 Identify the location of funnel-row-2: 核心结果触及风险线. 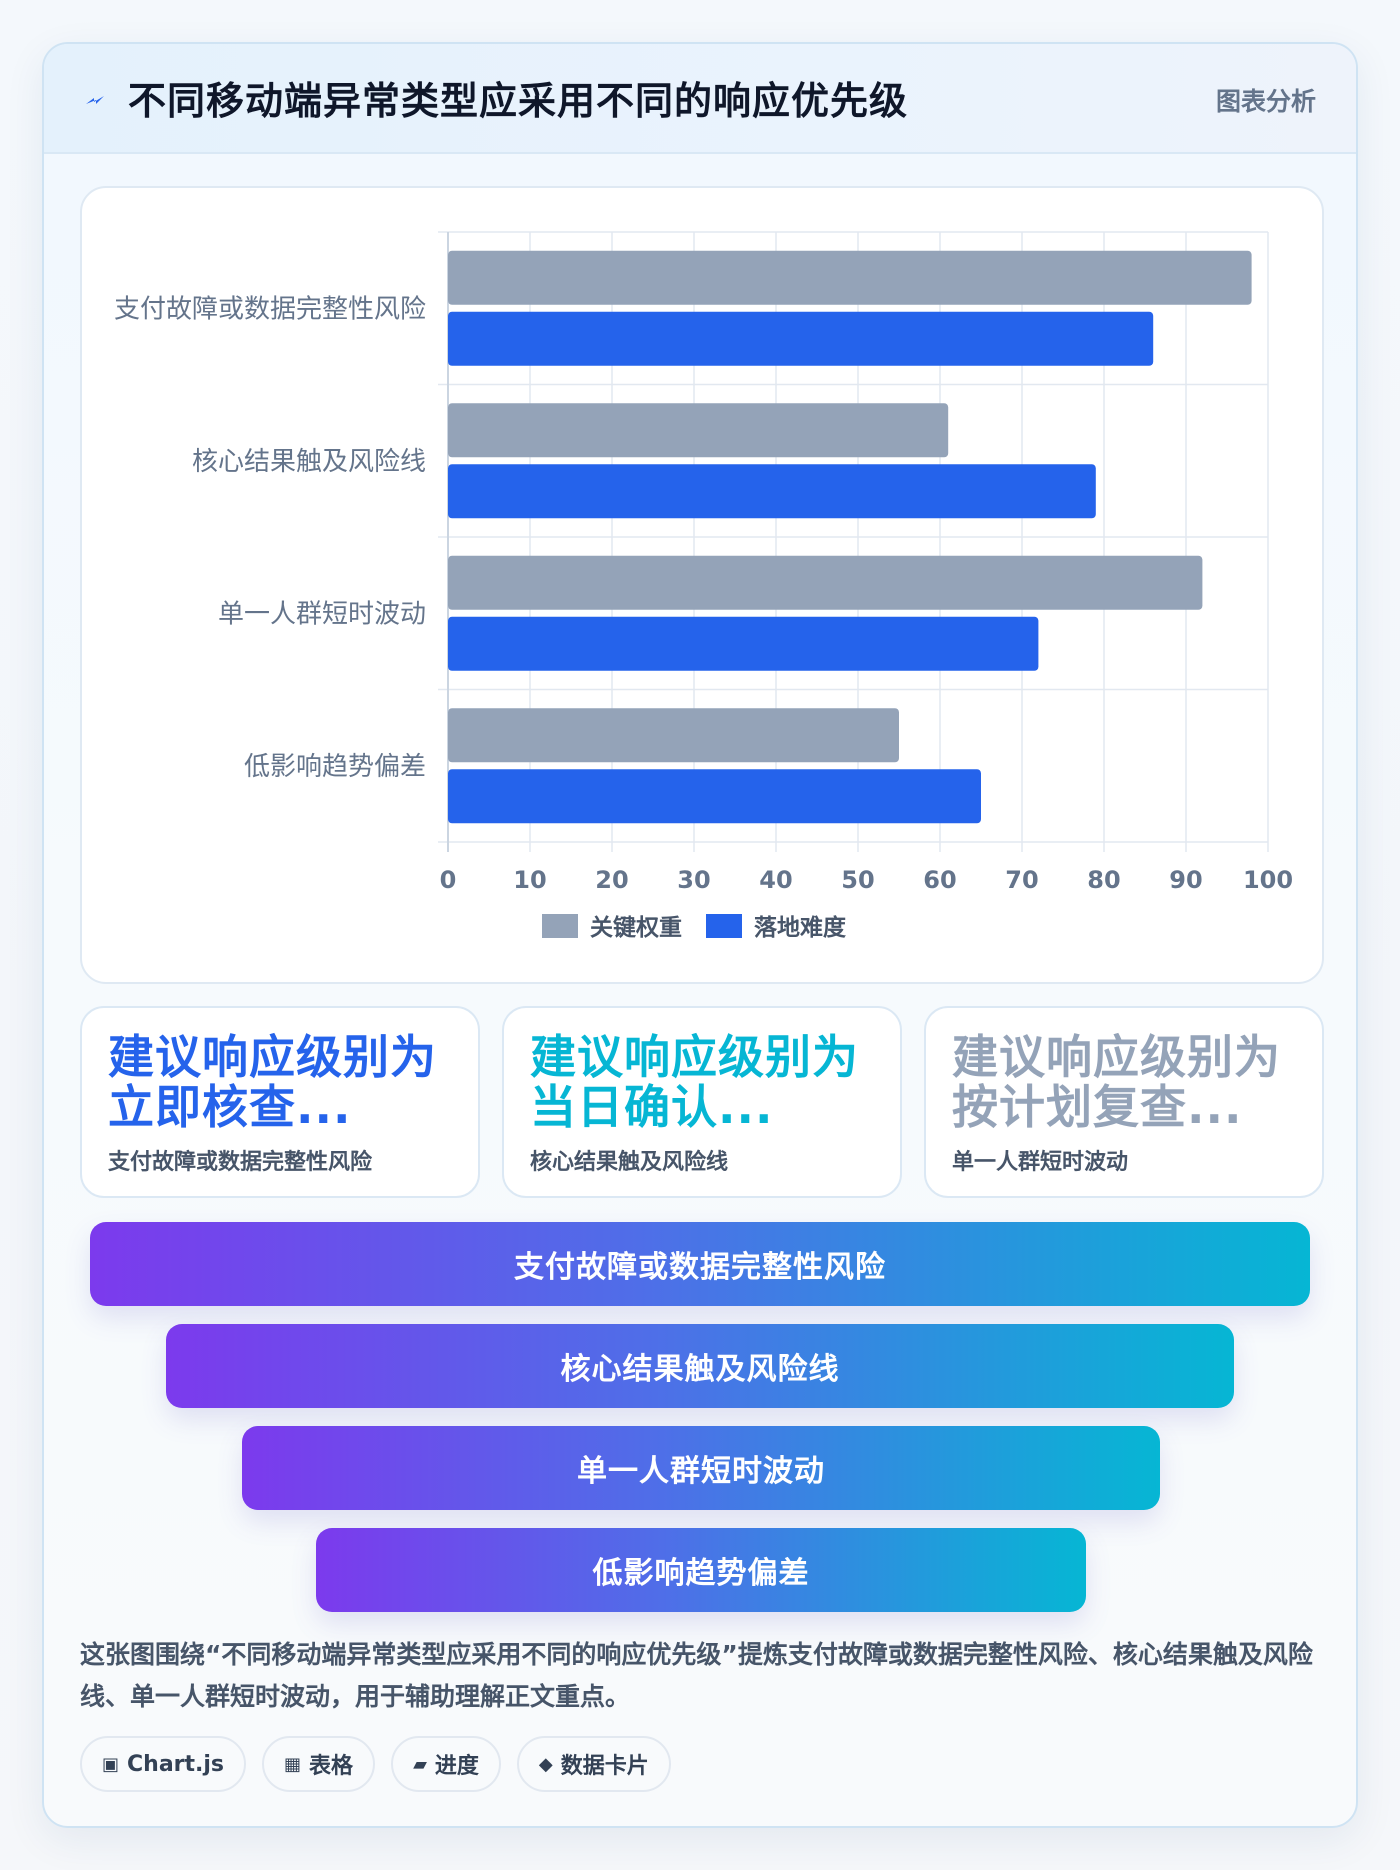
(700, 1366).